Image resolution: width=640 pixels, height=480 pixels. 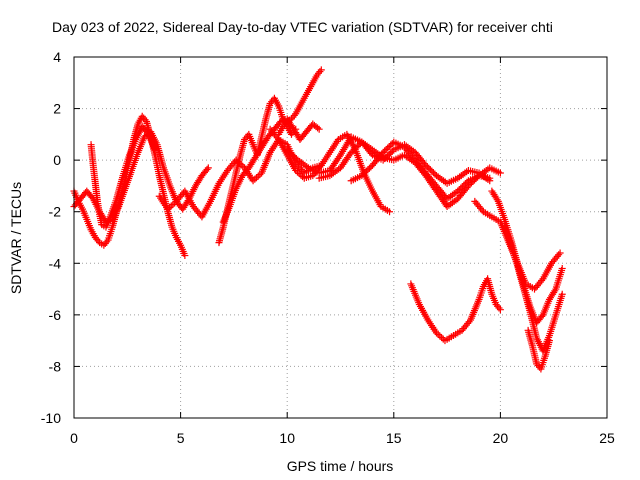 What do you see at coordinates (74, 438) in the screenshot?
I see `x-tick-label: 0` at bounding box center [74, 438].